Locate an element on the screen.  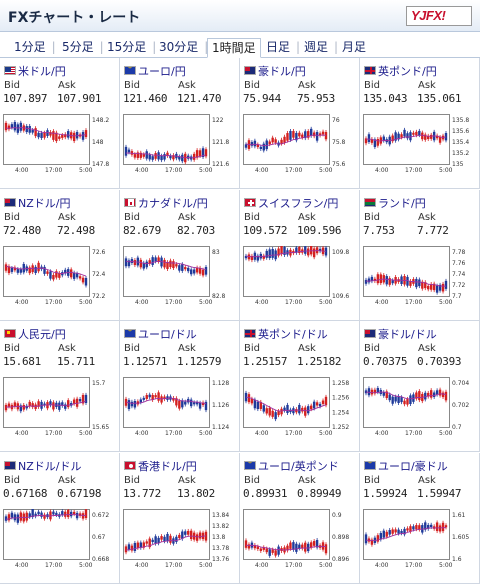
pair-name: カナダドル/円 is located at coordinates (173, 203).